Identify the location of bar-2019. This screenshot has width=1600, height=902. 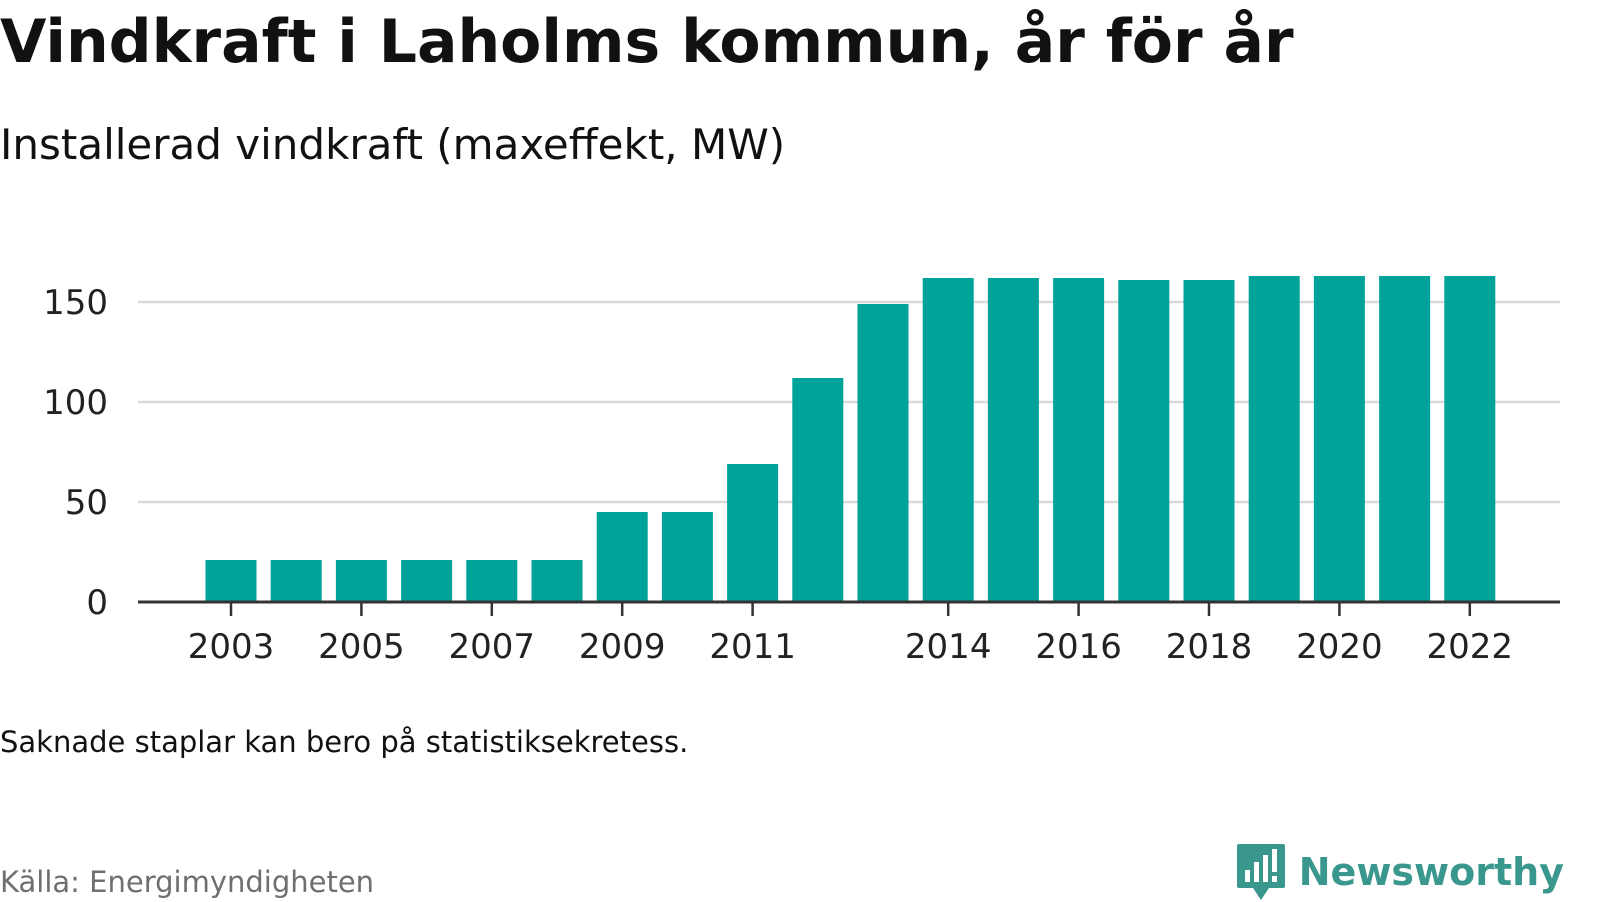
(1274, 439).